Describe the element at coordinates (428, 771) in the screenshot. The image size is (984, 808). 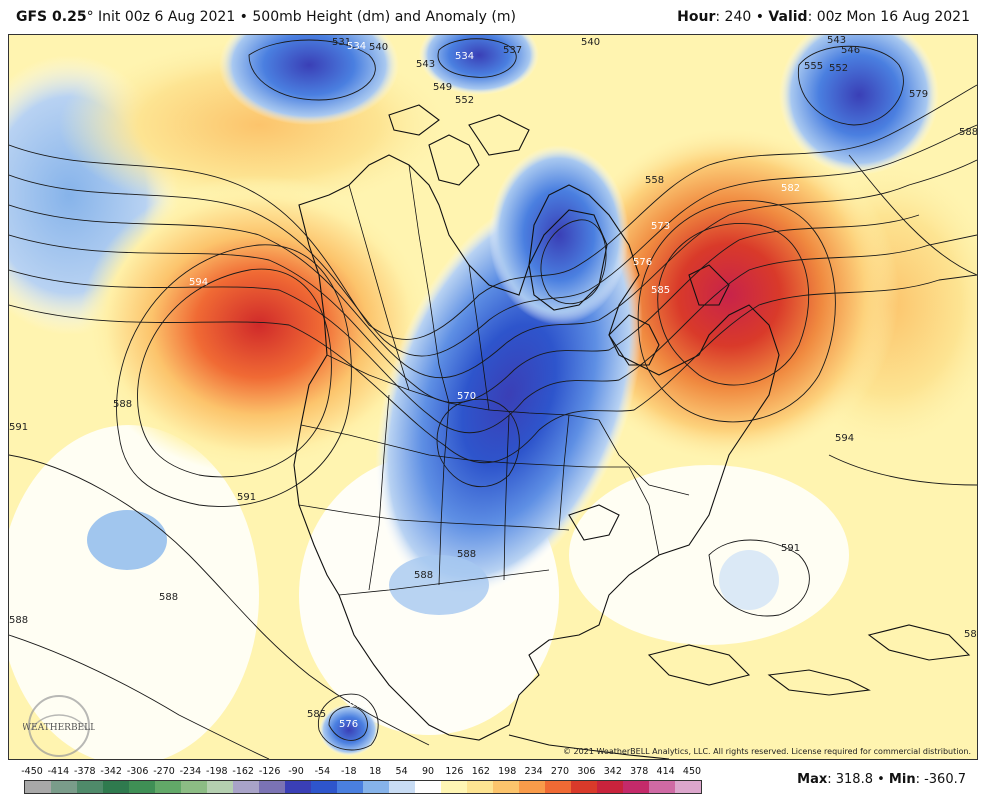
I see `colorbar-tick-label: 90` at that location.